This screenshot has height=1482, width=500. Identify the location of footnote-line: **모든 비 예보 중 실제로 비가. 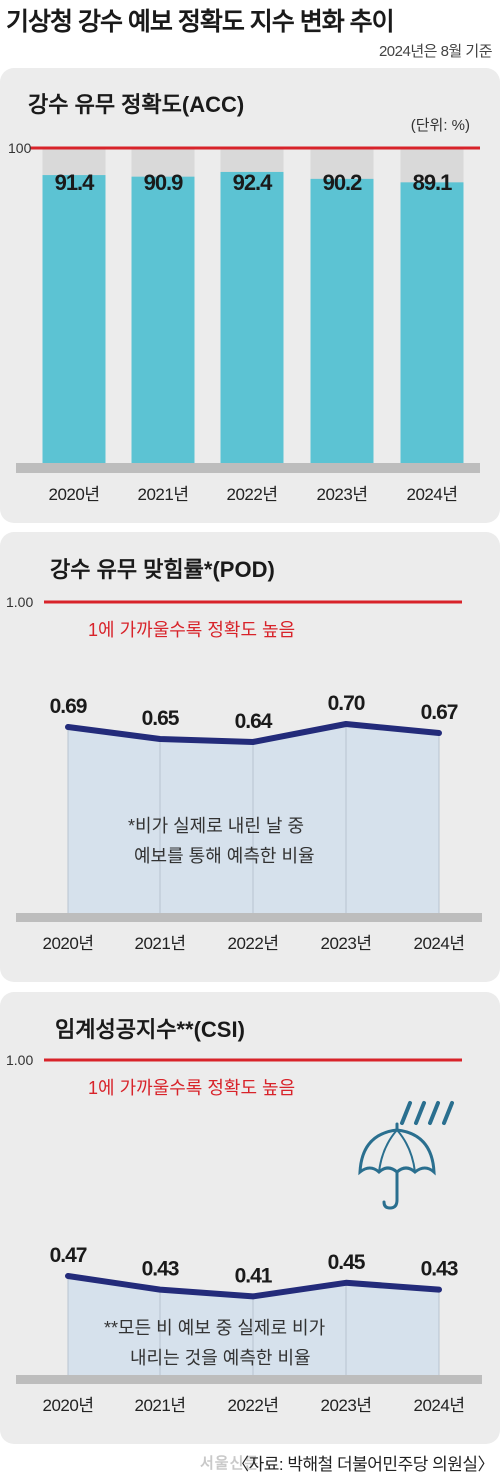
(214, 1328).